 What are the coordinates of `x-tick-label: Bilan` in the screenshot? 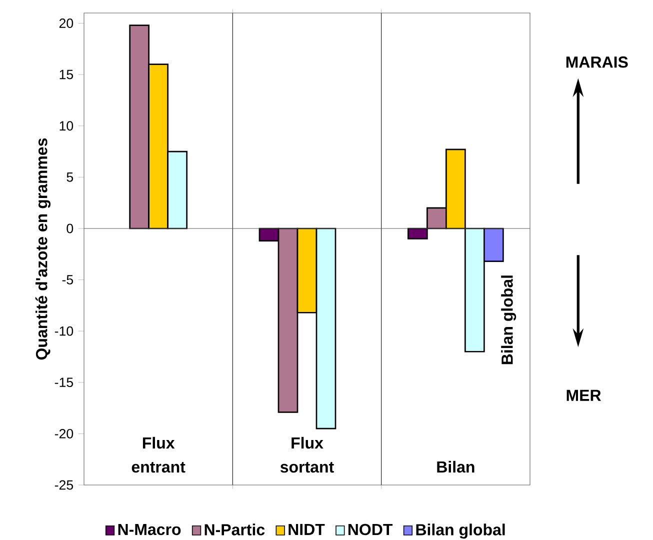 It's located at (455, 466).